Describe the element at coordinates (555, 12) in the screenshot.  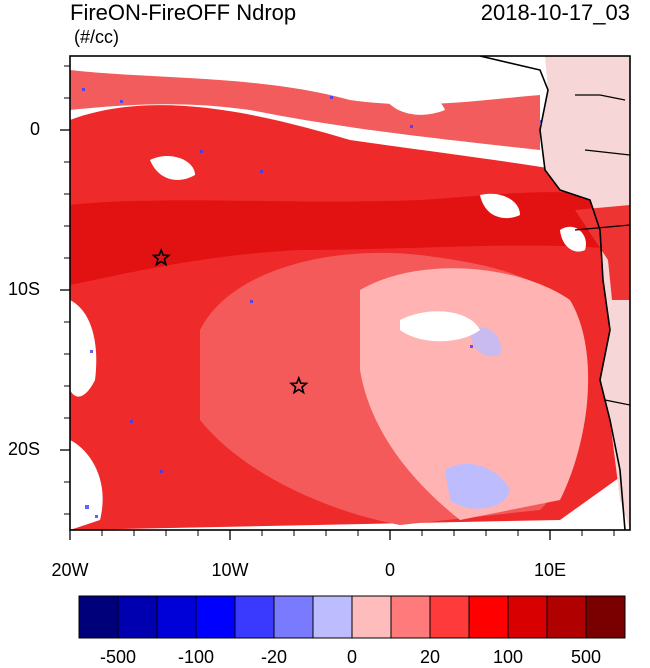
I see `map-date: 2018-10-17_03` at that location.